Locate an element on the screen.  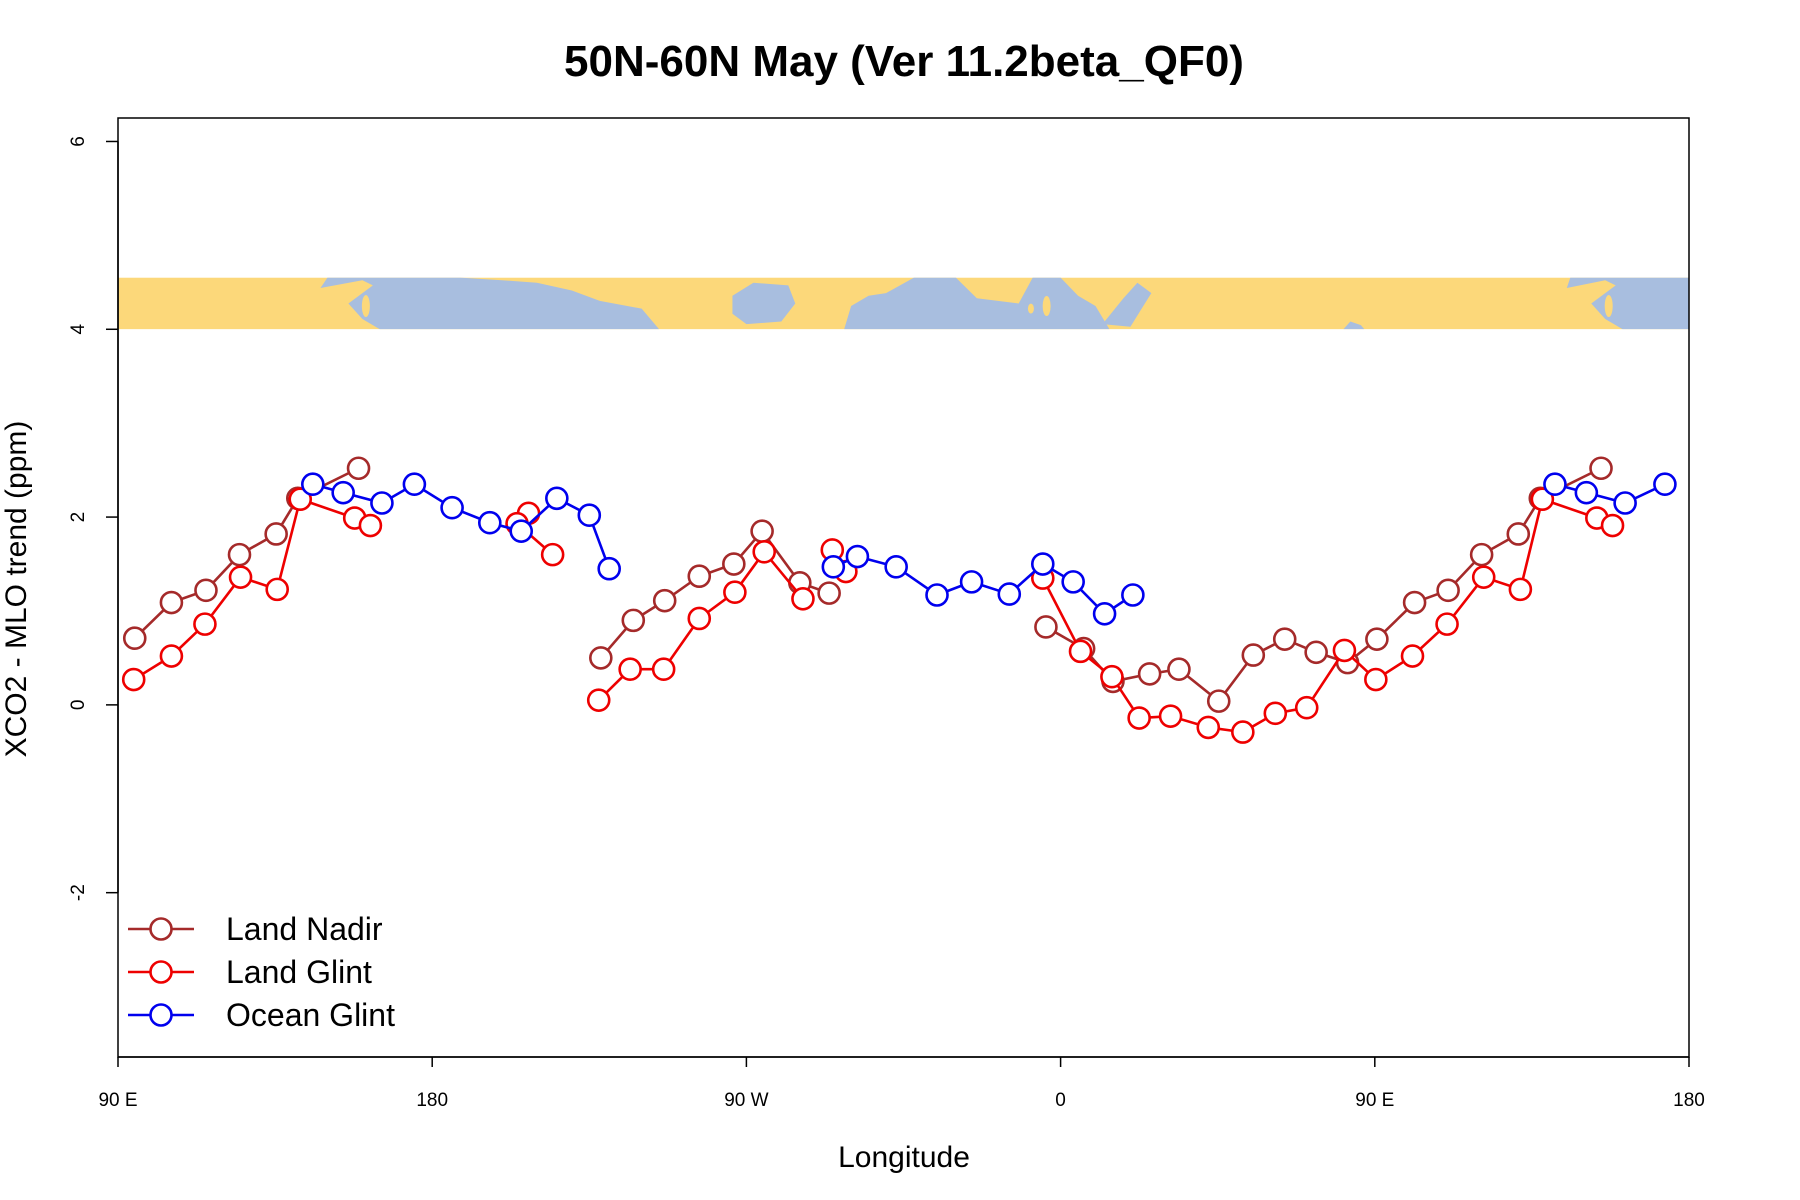
y-tick-label: 6 is located at coordinates (78, 141).